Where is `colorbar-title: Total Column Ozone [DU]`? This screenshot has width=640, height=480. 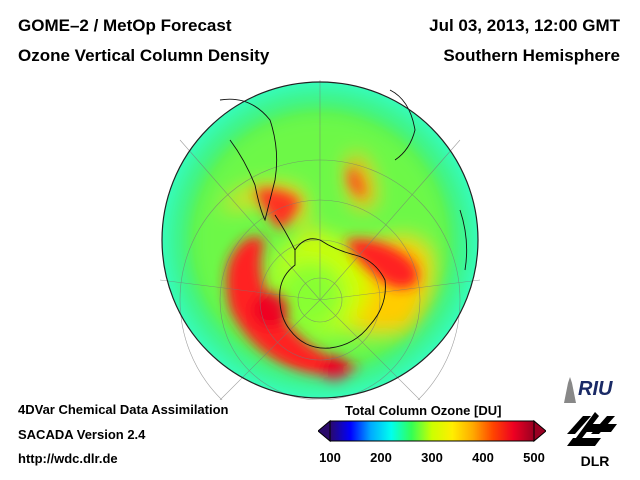
colorbar-title: Total Column Ozone [DU] is located at coordinates (423, 410).